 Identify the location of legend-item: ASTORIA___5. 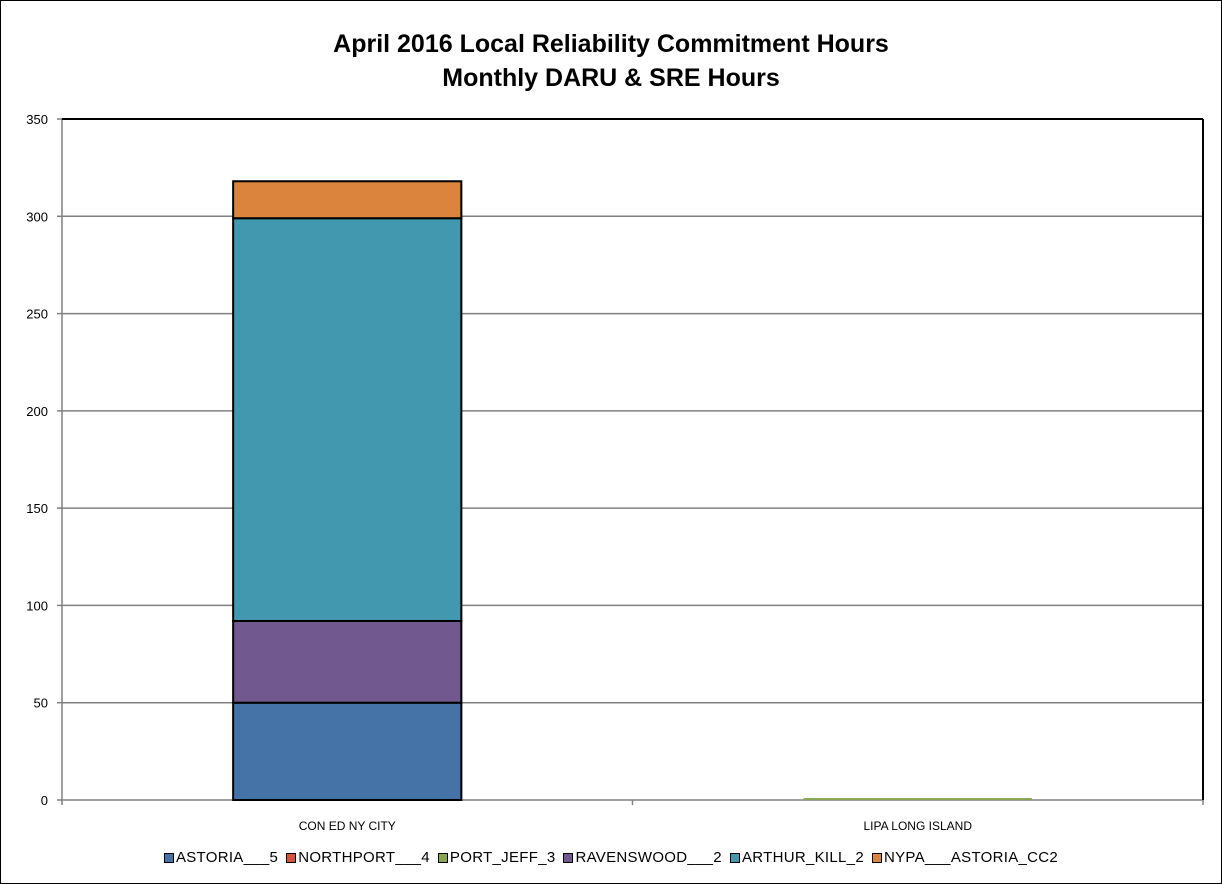
(221, 857).